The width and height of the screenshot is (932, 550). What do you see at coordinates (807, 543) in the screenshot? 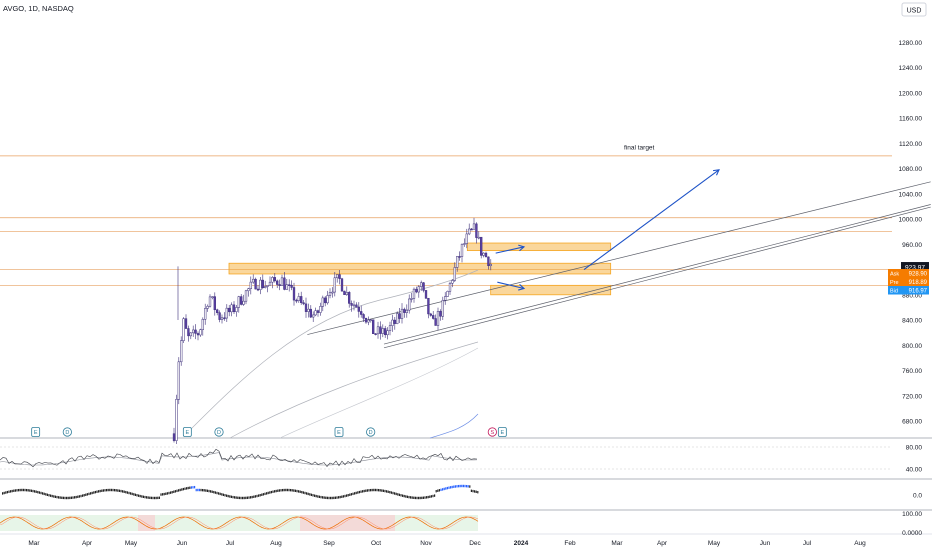
I see `time-tick-label: Jul` at bounding box center [807, 543].